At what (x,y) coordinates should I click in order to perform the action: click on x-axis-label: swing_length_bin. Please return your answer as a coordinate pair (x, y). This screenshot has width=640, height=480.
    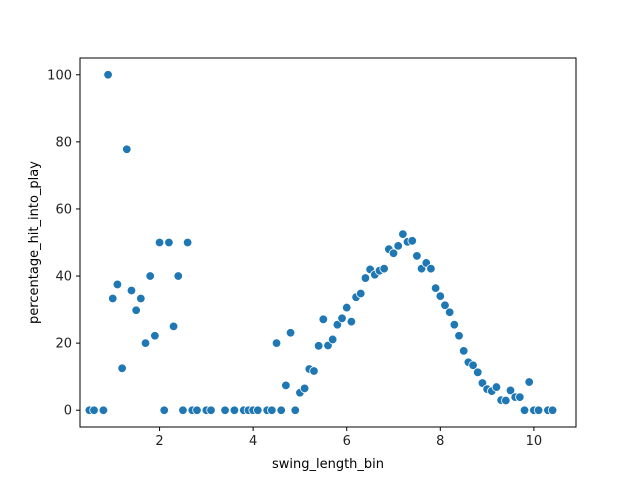
    Looking at the image, I should click on (328, 464).